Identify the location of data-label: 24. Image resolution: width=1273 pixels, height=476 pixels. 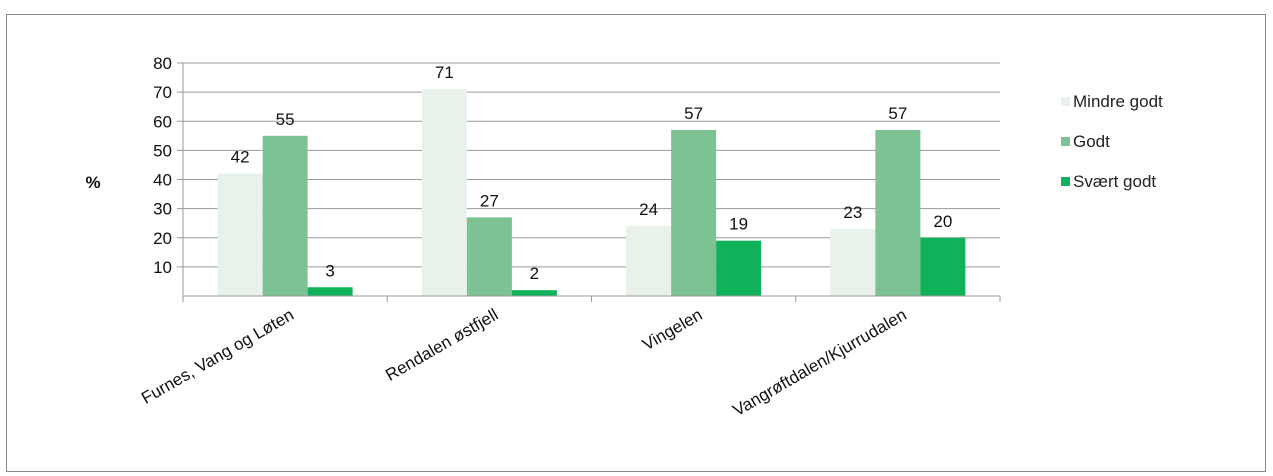
(648, 209).